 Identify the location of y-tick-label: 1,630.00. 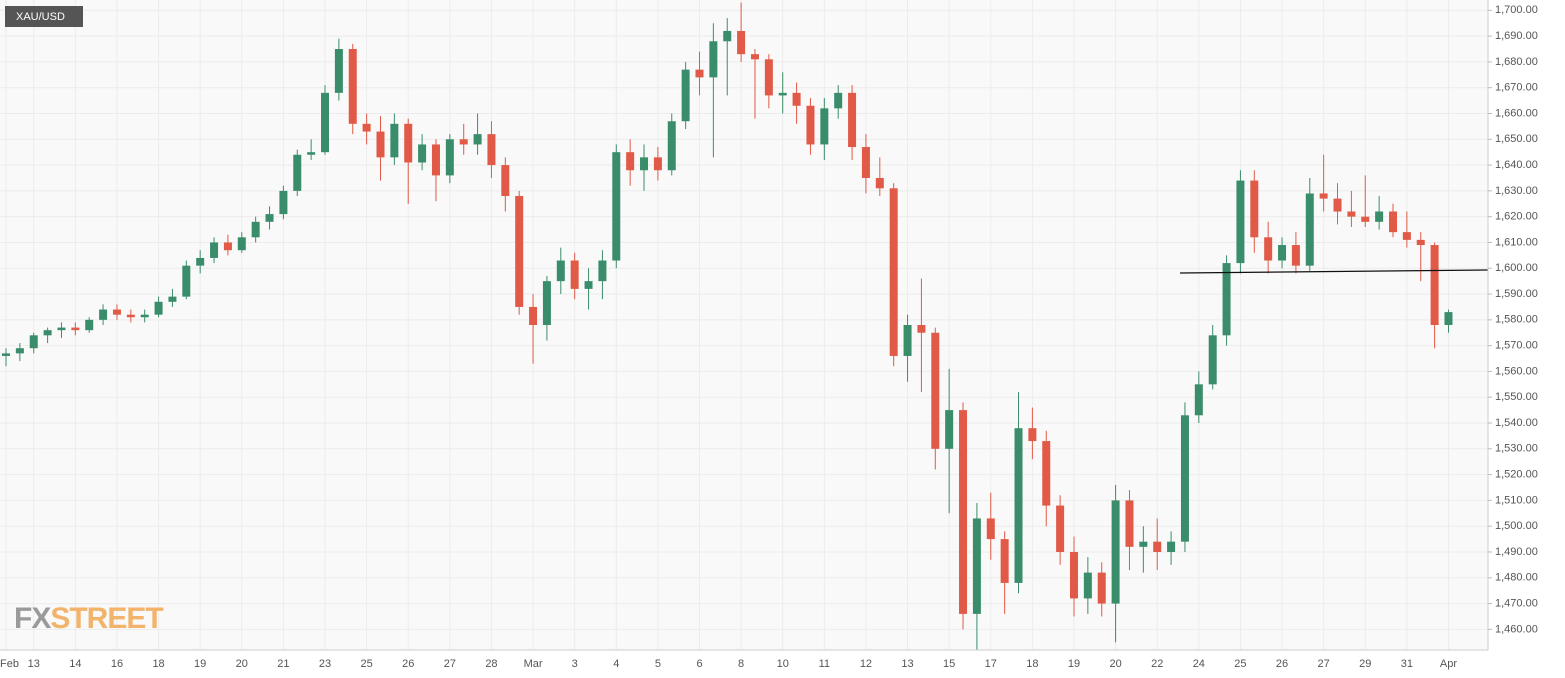
(1516, 191).